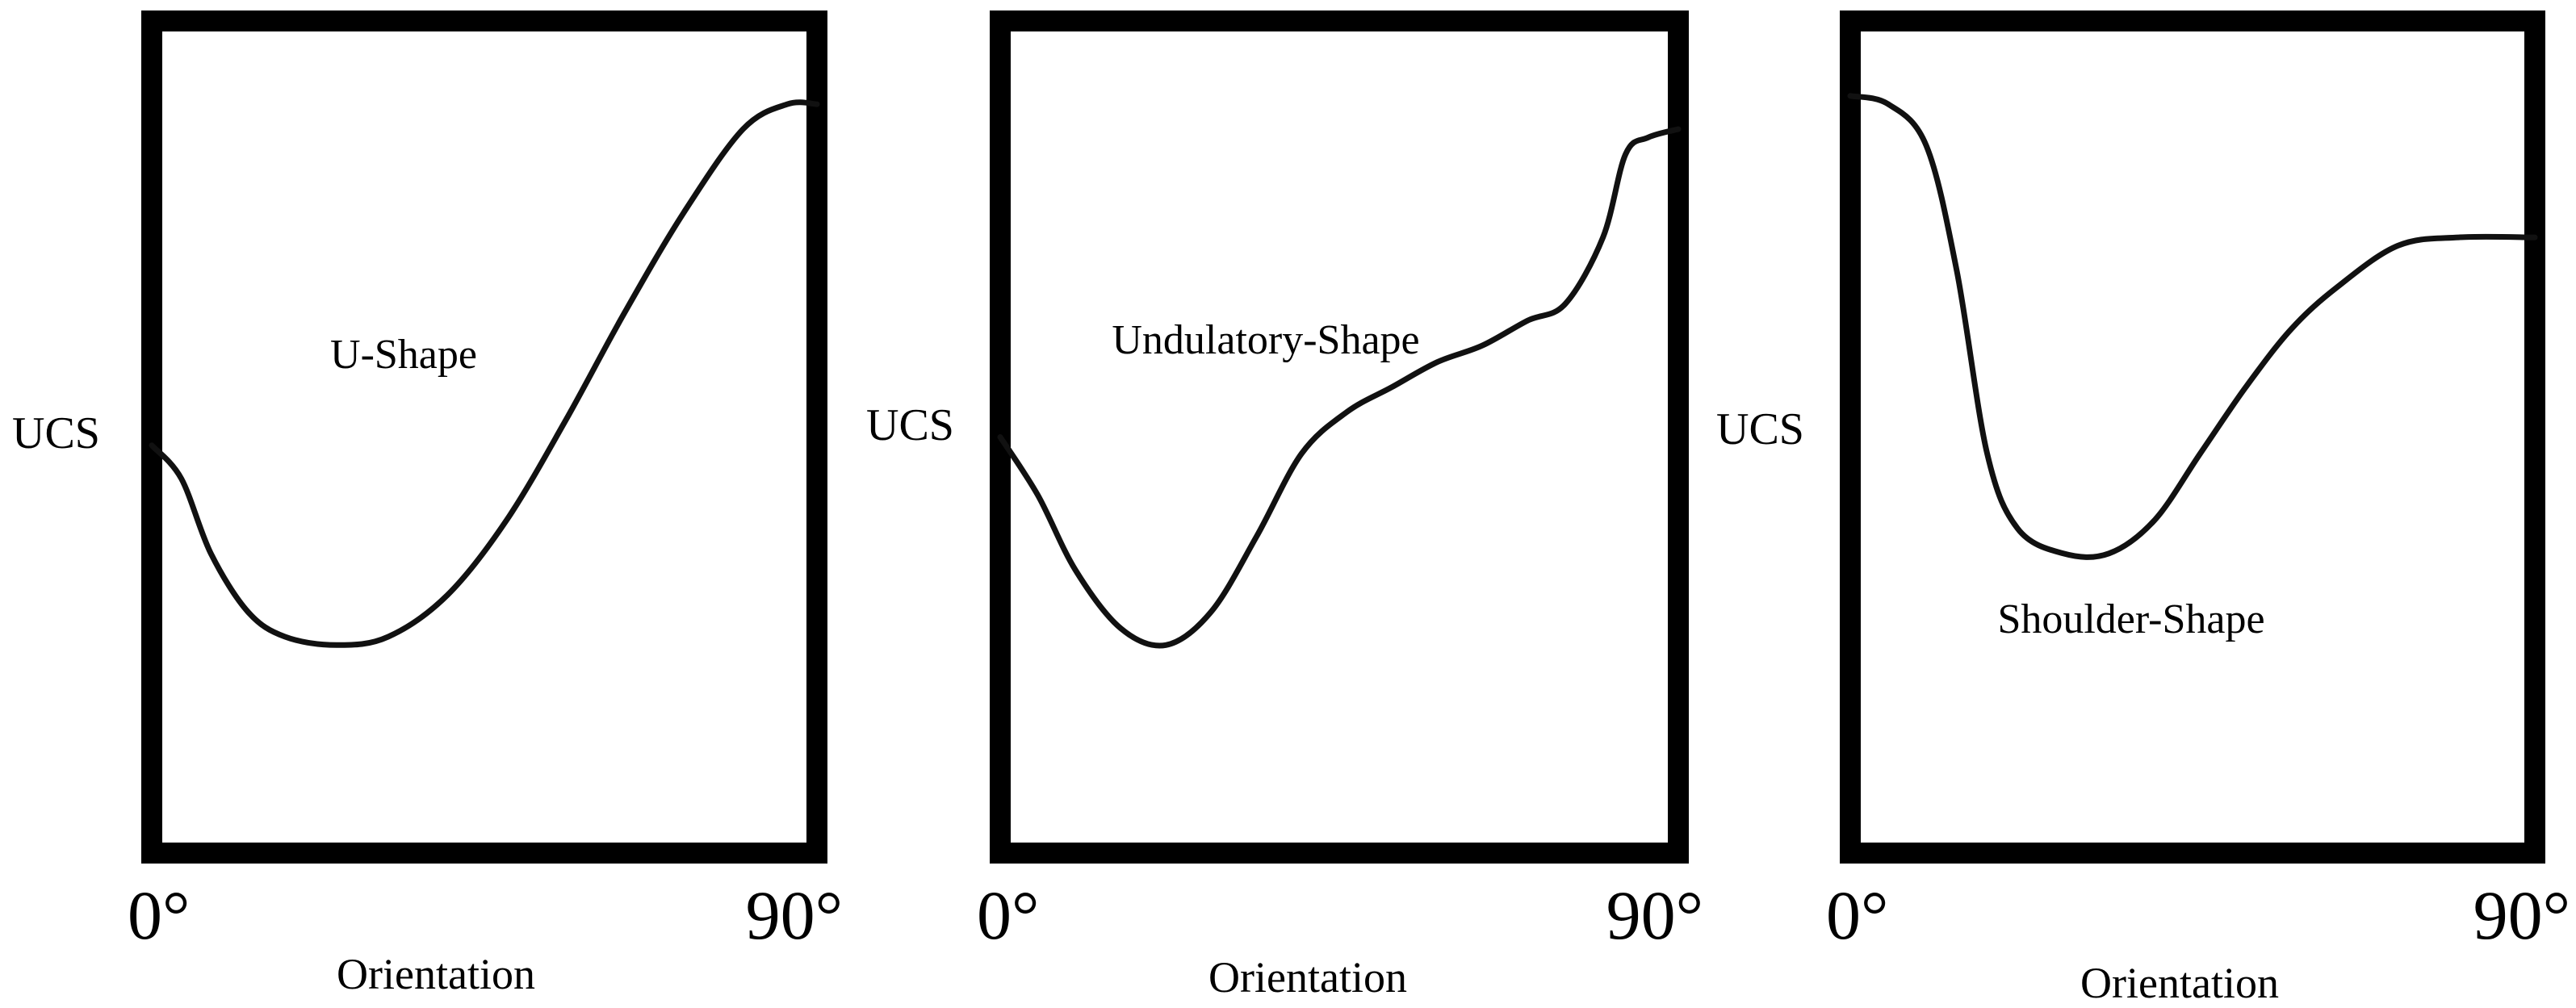  Describe the element at coordinates (2130, 619) in the screenshot. I see `shape-label: Shoulder-Shape` at that location.